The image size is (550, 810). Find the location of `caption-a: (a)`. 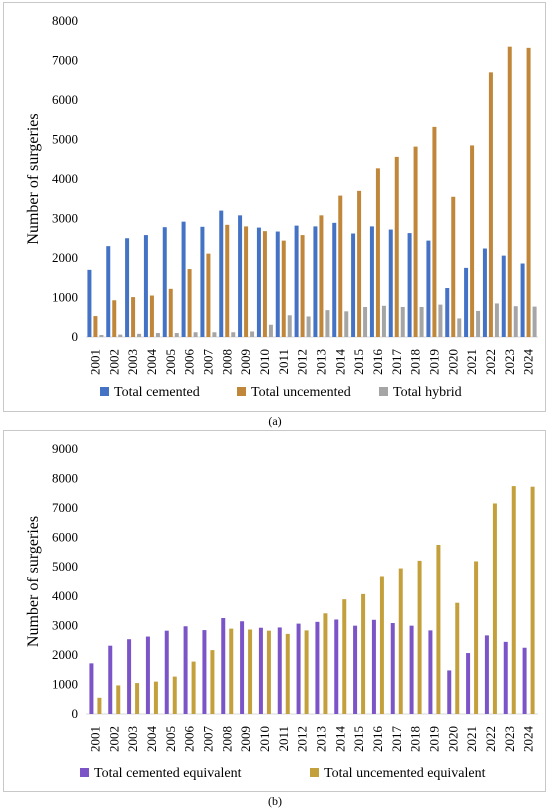

caption-a: (a) is located at coordinates (275, 421).